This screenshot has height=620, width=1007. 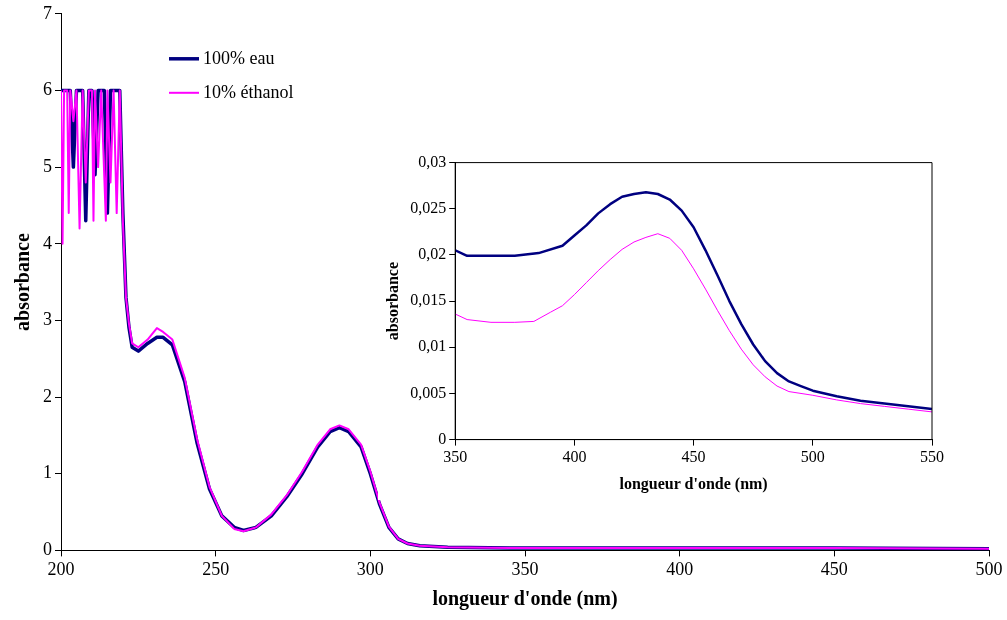 What do you see at coordinates (47, 472) in the screenshot?
I see `y-tick-label: 1` at bounding box center [47, 472].